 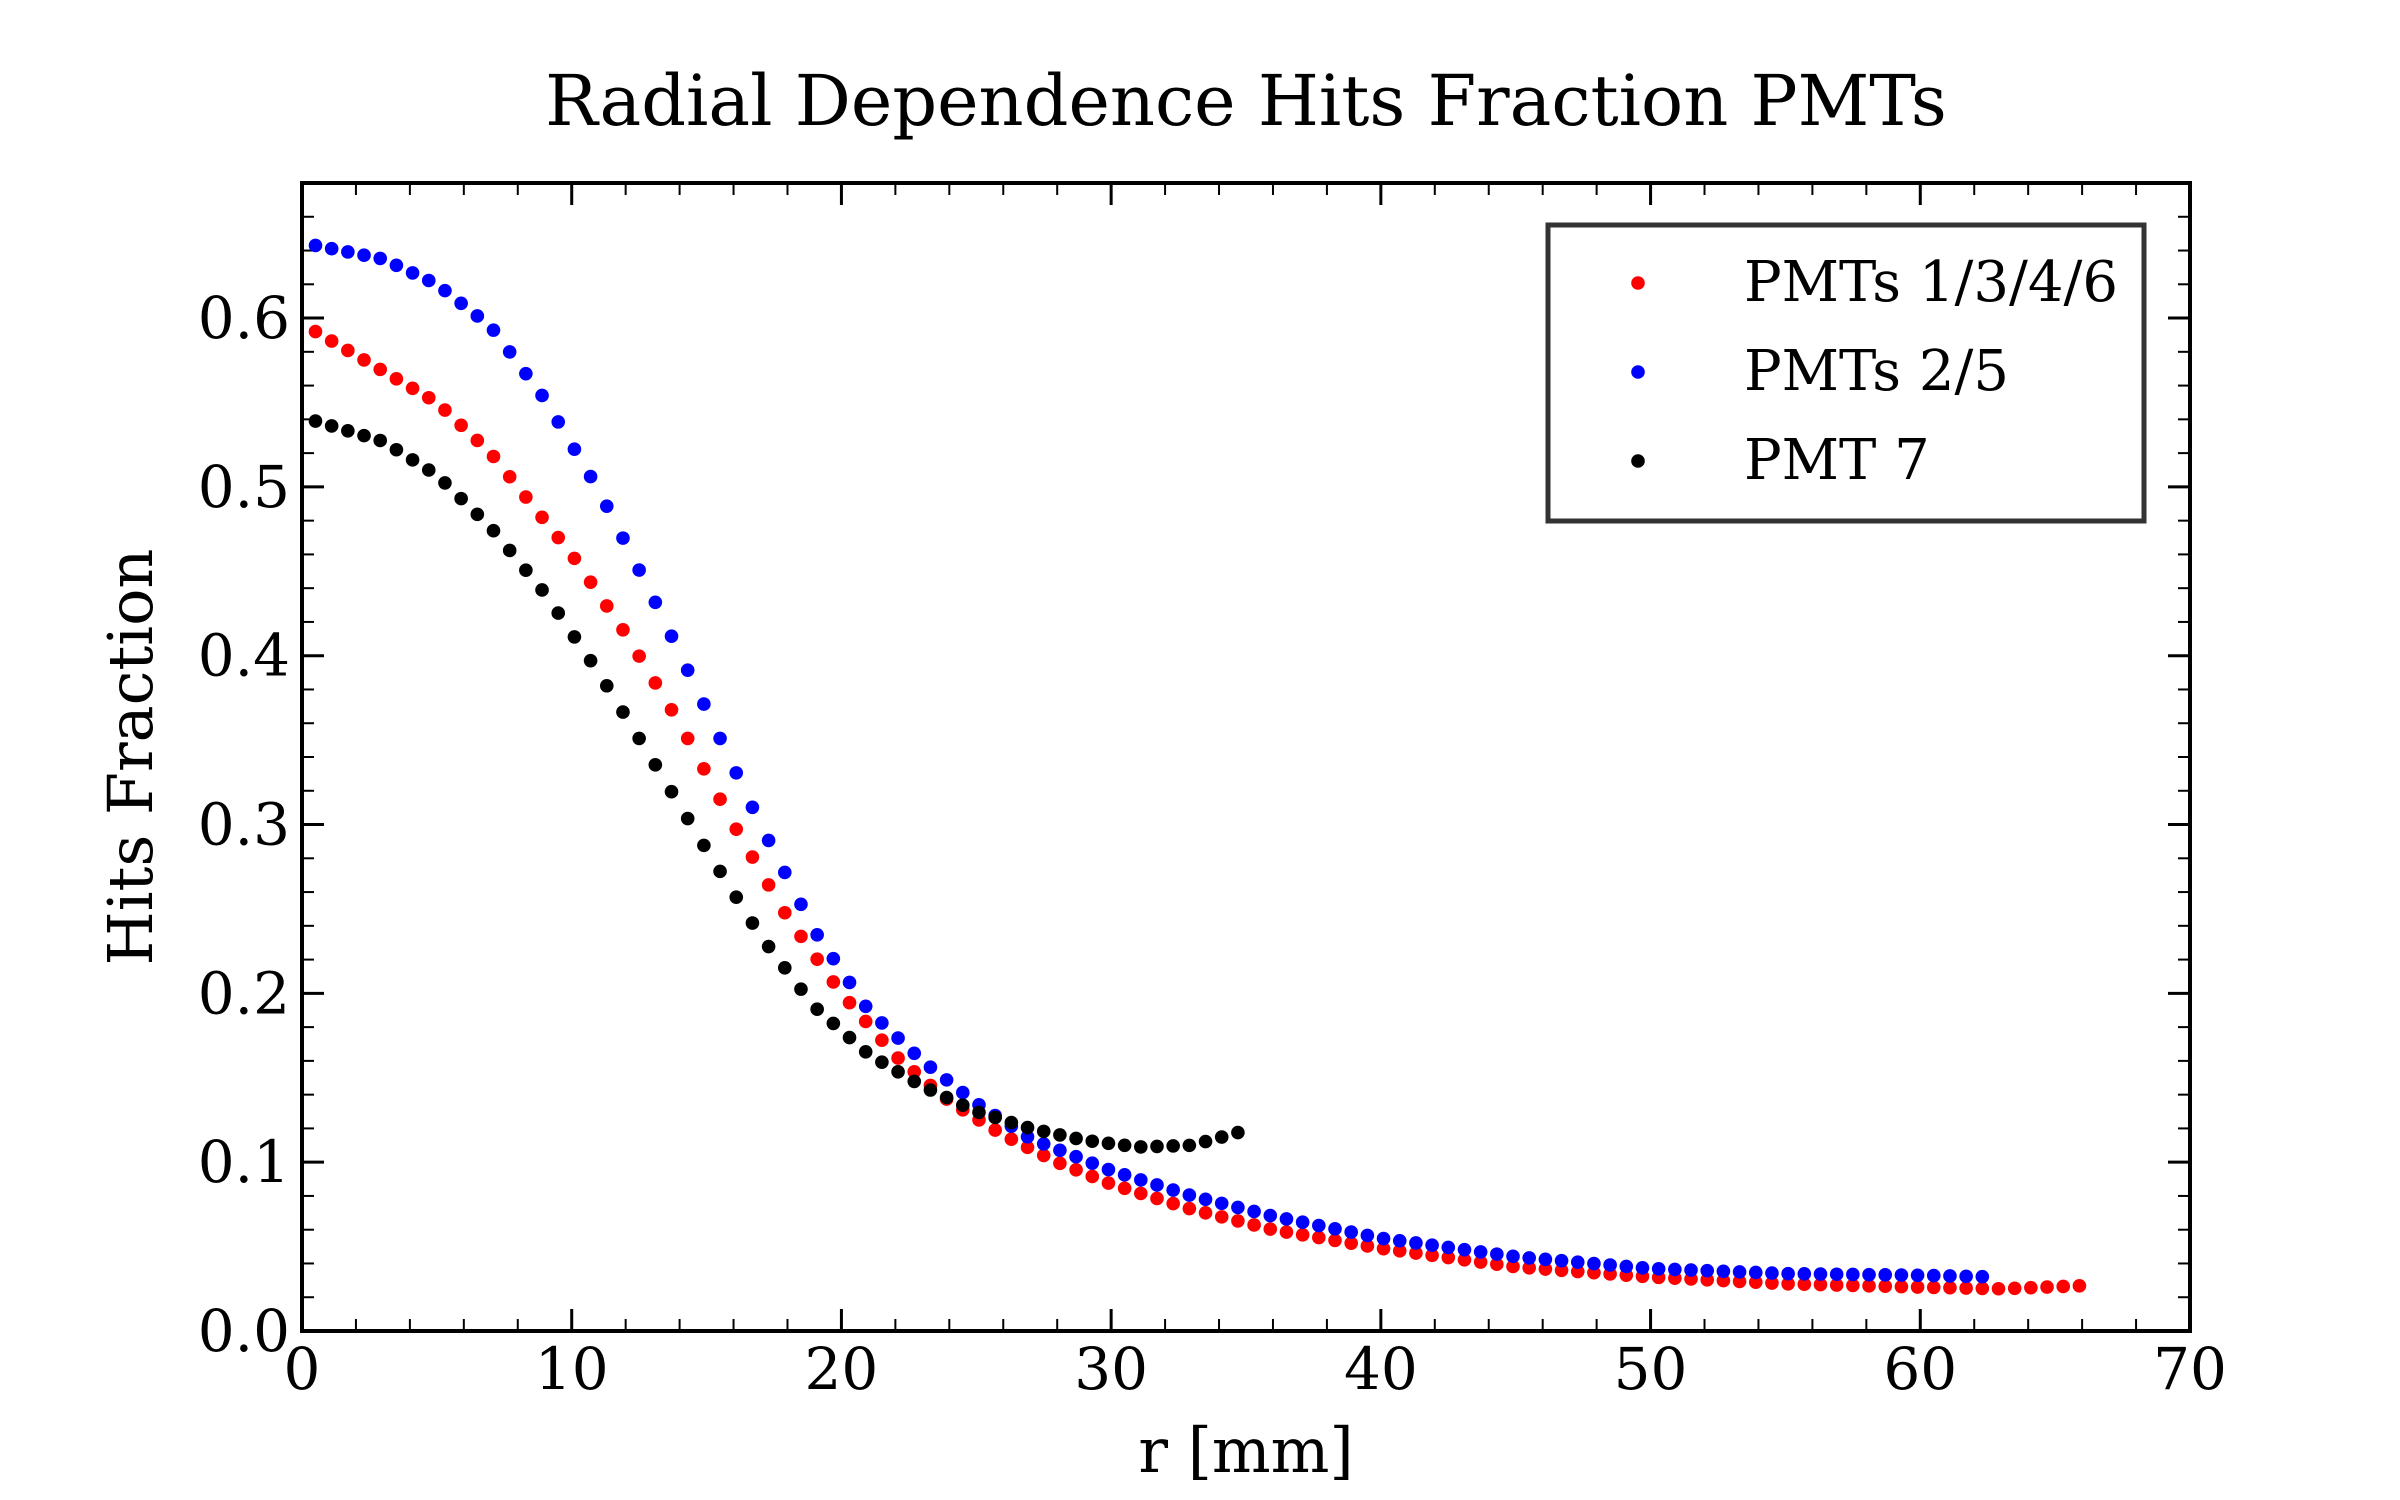 What do you see at coordinates (1876, 371) in the screenshot?
I see `legend-label: PMTs 2/5` at bounding box center [1876, 371].